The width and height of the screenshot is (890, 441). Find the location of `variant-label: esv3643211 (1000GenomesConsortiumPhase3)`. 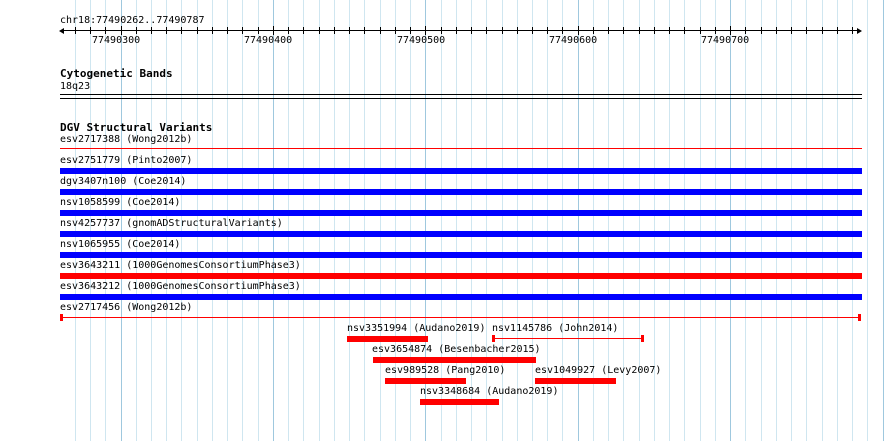

variant-label: esv3643211 (1000GenomesConsortiumPhase3) is located at coordinates (180, 265).